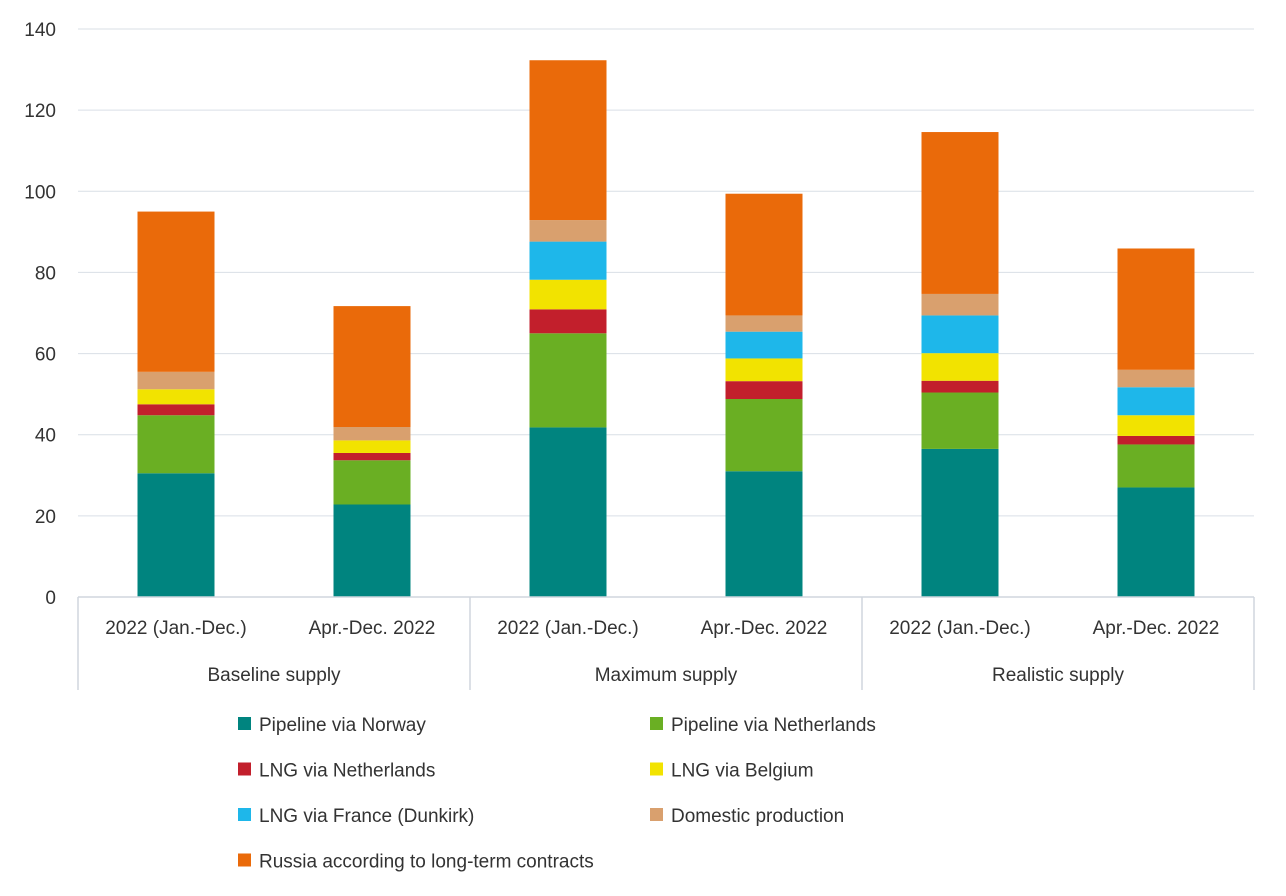 The image size is (1286, 896). I want to click on y-tick-label: 0, so click(50, 598).